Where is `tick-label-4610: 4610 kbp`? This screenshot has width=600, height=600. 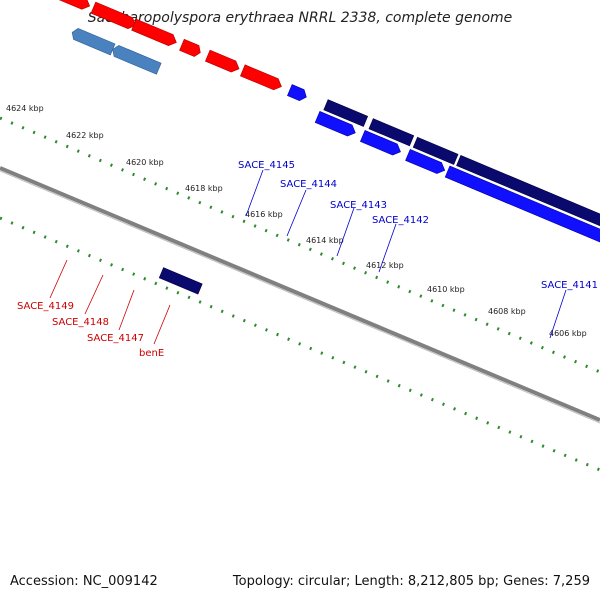
tick-label-4610: 4610 kbp is located at coordinates (446, 289).